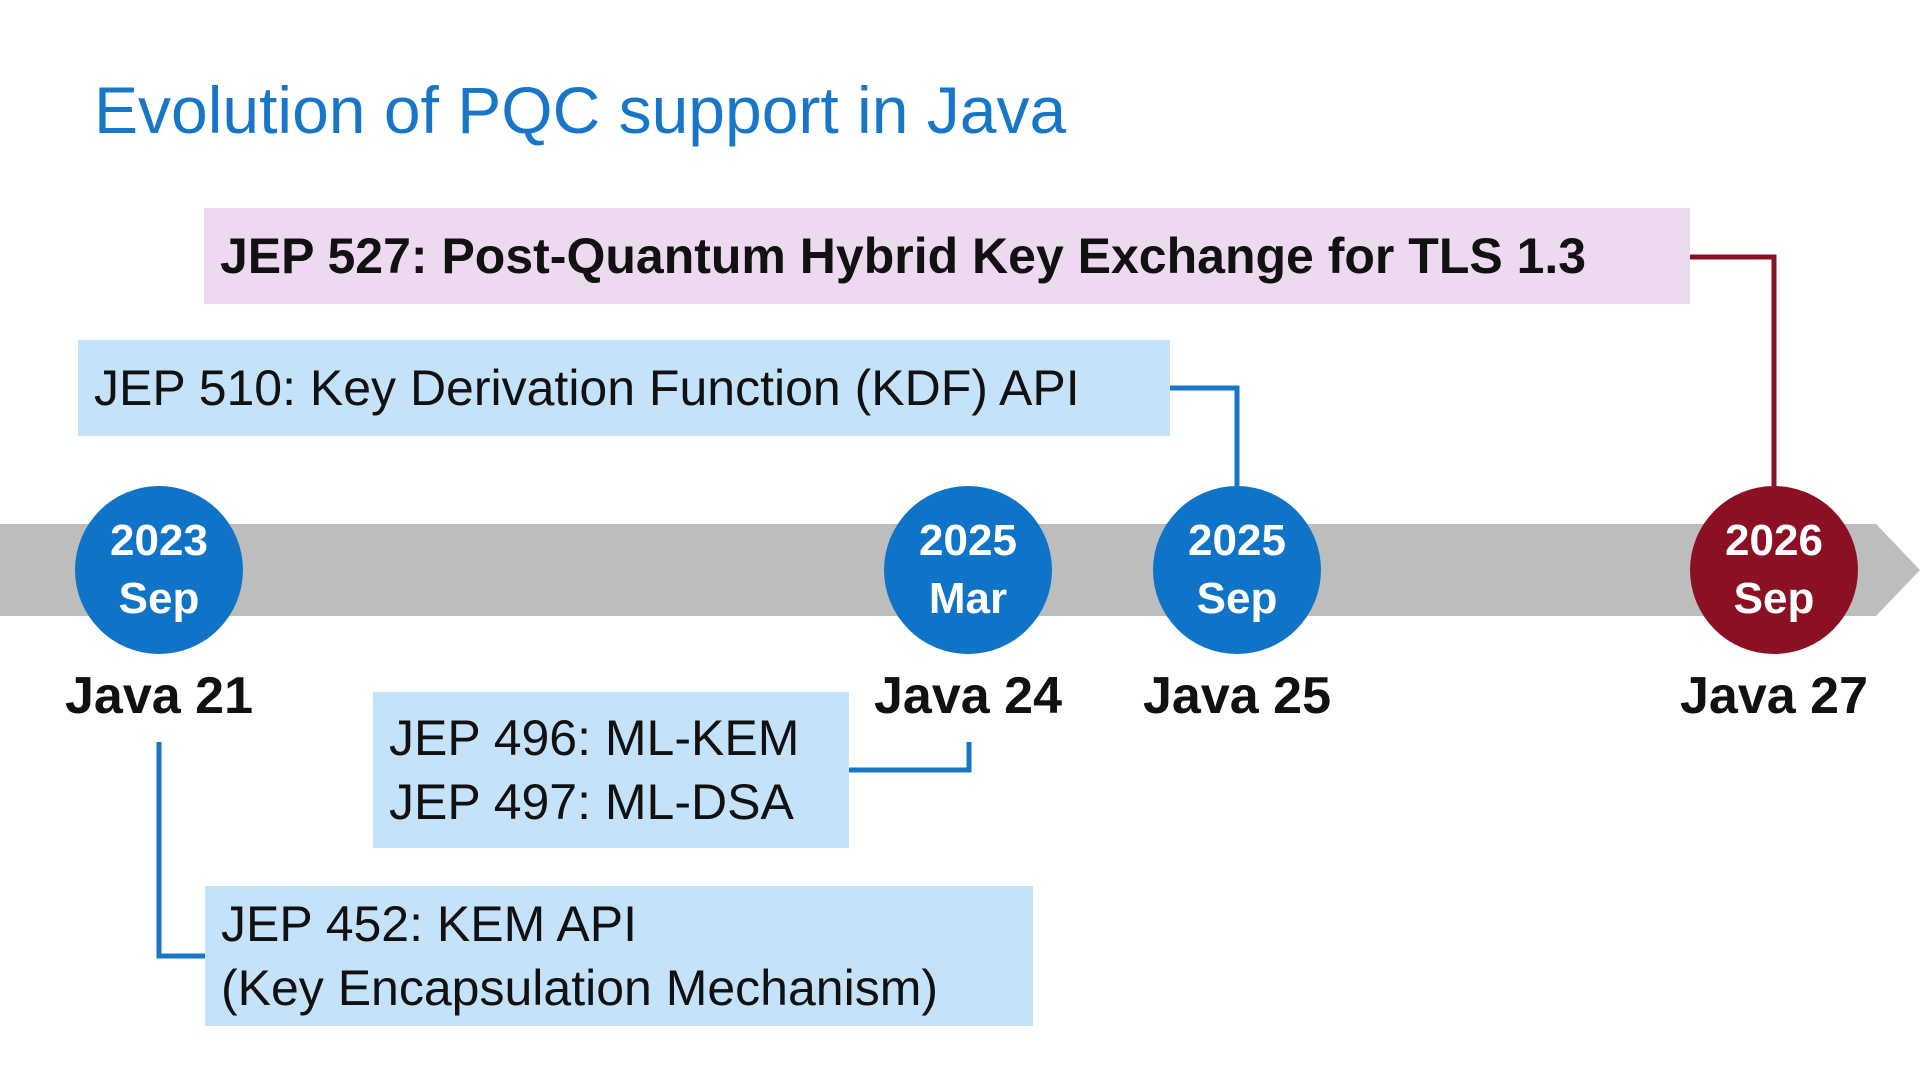 This screenshot has height=1080, width=1920. Describe the element at coordinates (579, 988) in the screenshot. I see `jep452-label-line2: (Key Encapsulation Mechanism)` at that location.